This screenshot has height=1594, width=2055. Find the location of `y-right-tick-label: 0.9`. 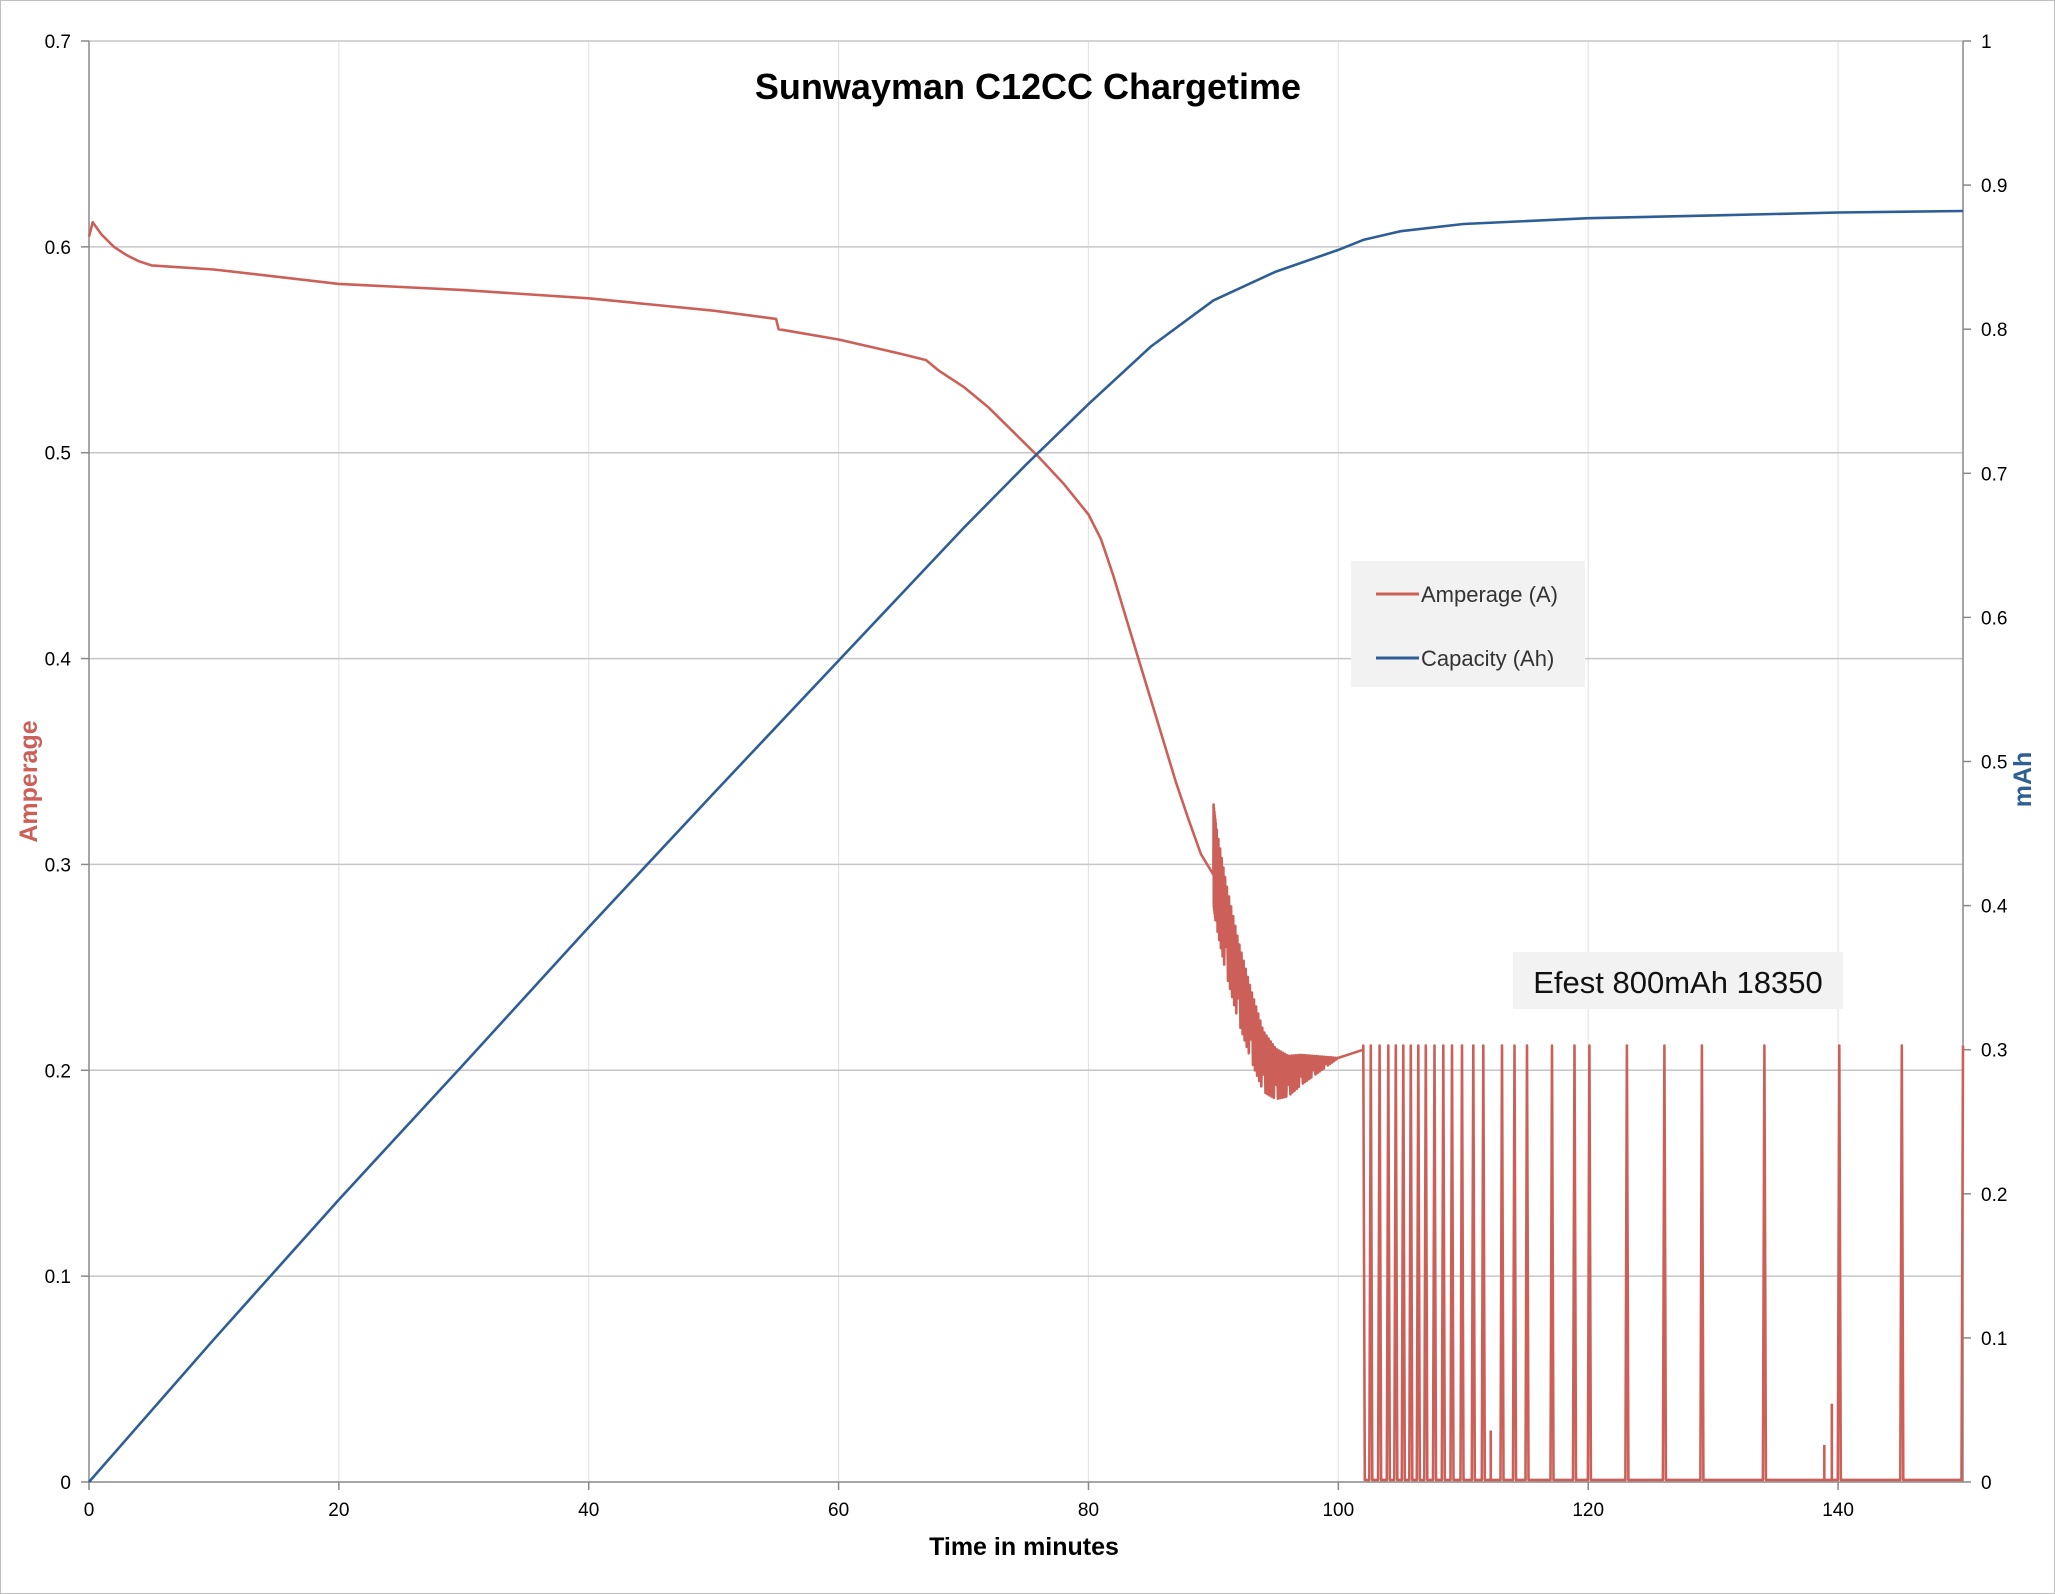

y-right-tick-label: 0.9 is located at coordinates (1994, 186).